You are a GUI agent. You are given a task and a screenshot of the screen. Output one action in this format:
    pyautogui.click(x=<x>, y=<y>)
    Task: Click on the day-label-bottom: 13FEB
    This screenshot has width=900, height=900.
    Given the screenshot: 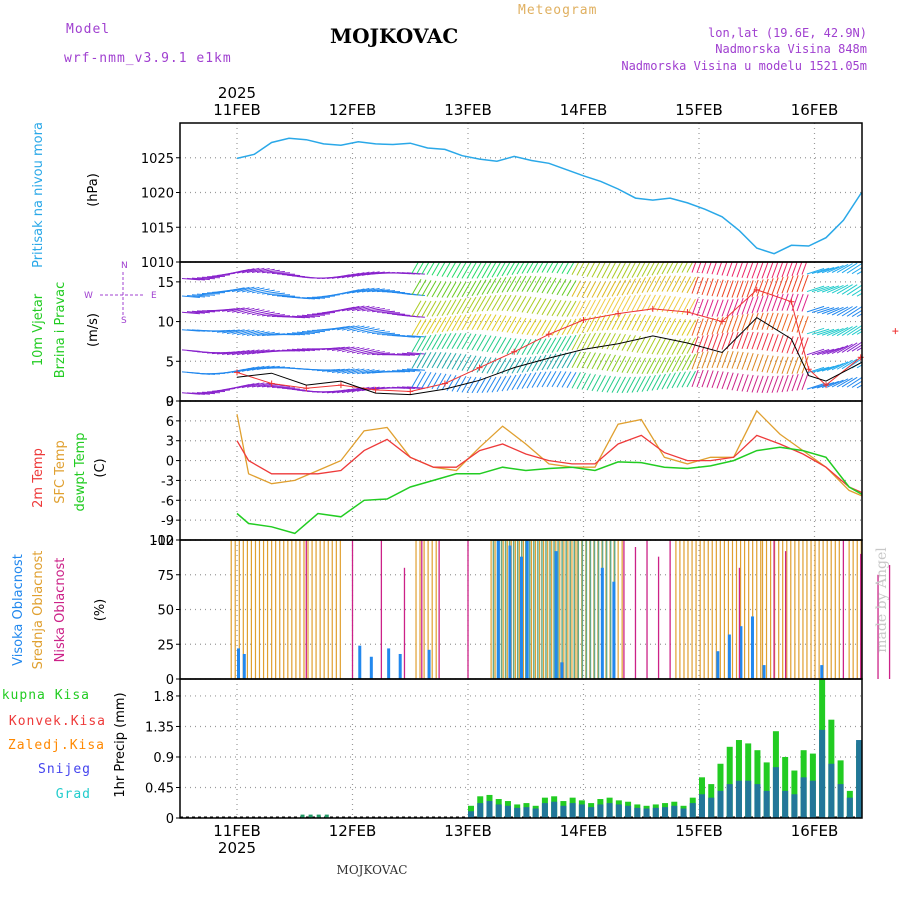 What is the action you would take?
    pyautogui.click(x=467, y=831)
    